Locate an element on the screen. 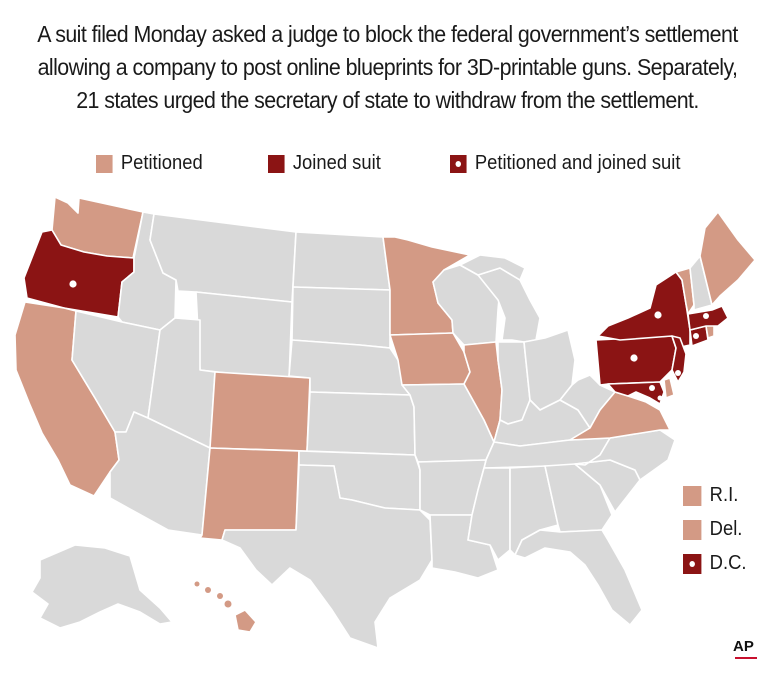  ap-credit-underline is located at coordinates (746, 658).